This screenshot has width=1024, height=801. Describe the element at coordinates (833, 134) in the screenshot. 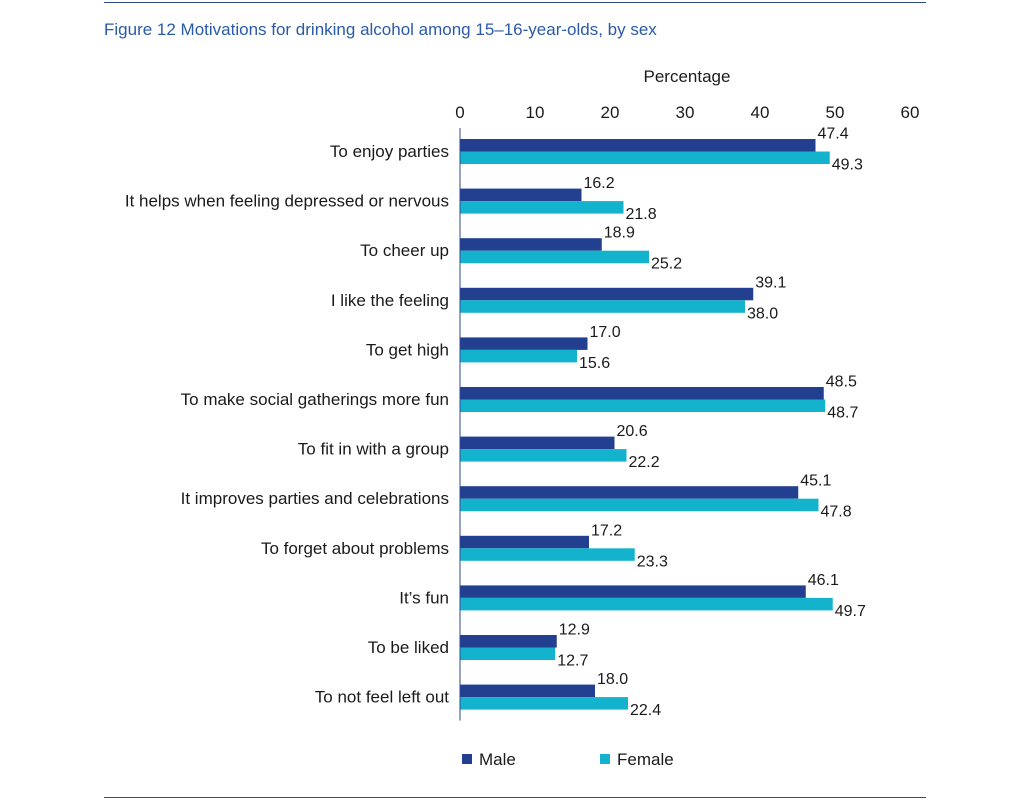

I see `male-value-label: 47.4` at that location.